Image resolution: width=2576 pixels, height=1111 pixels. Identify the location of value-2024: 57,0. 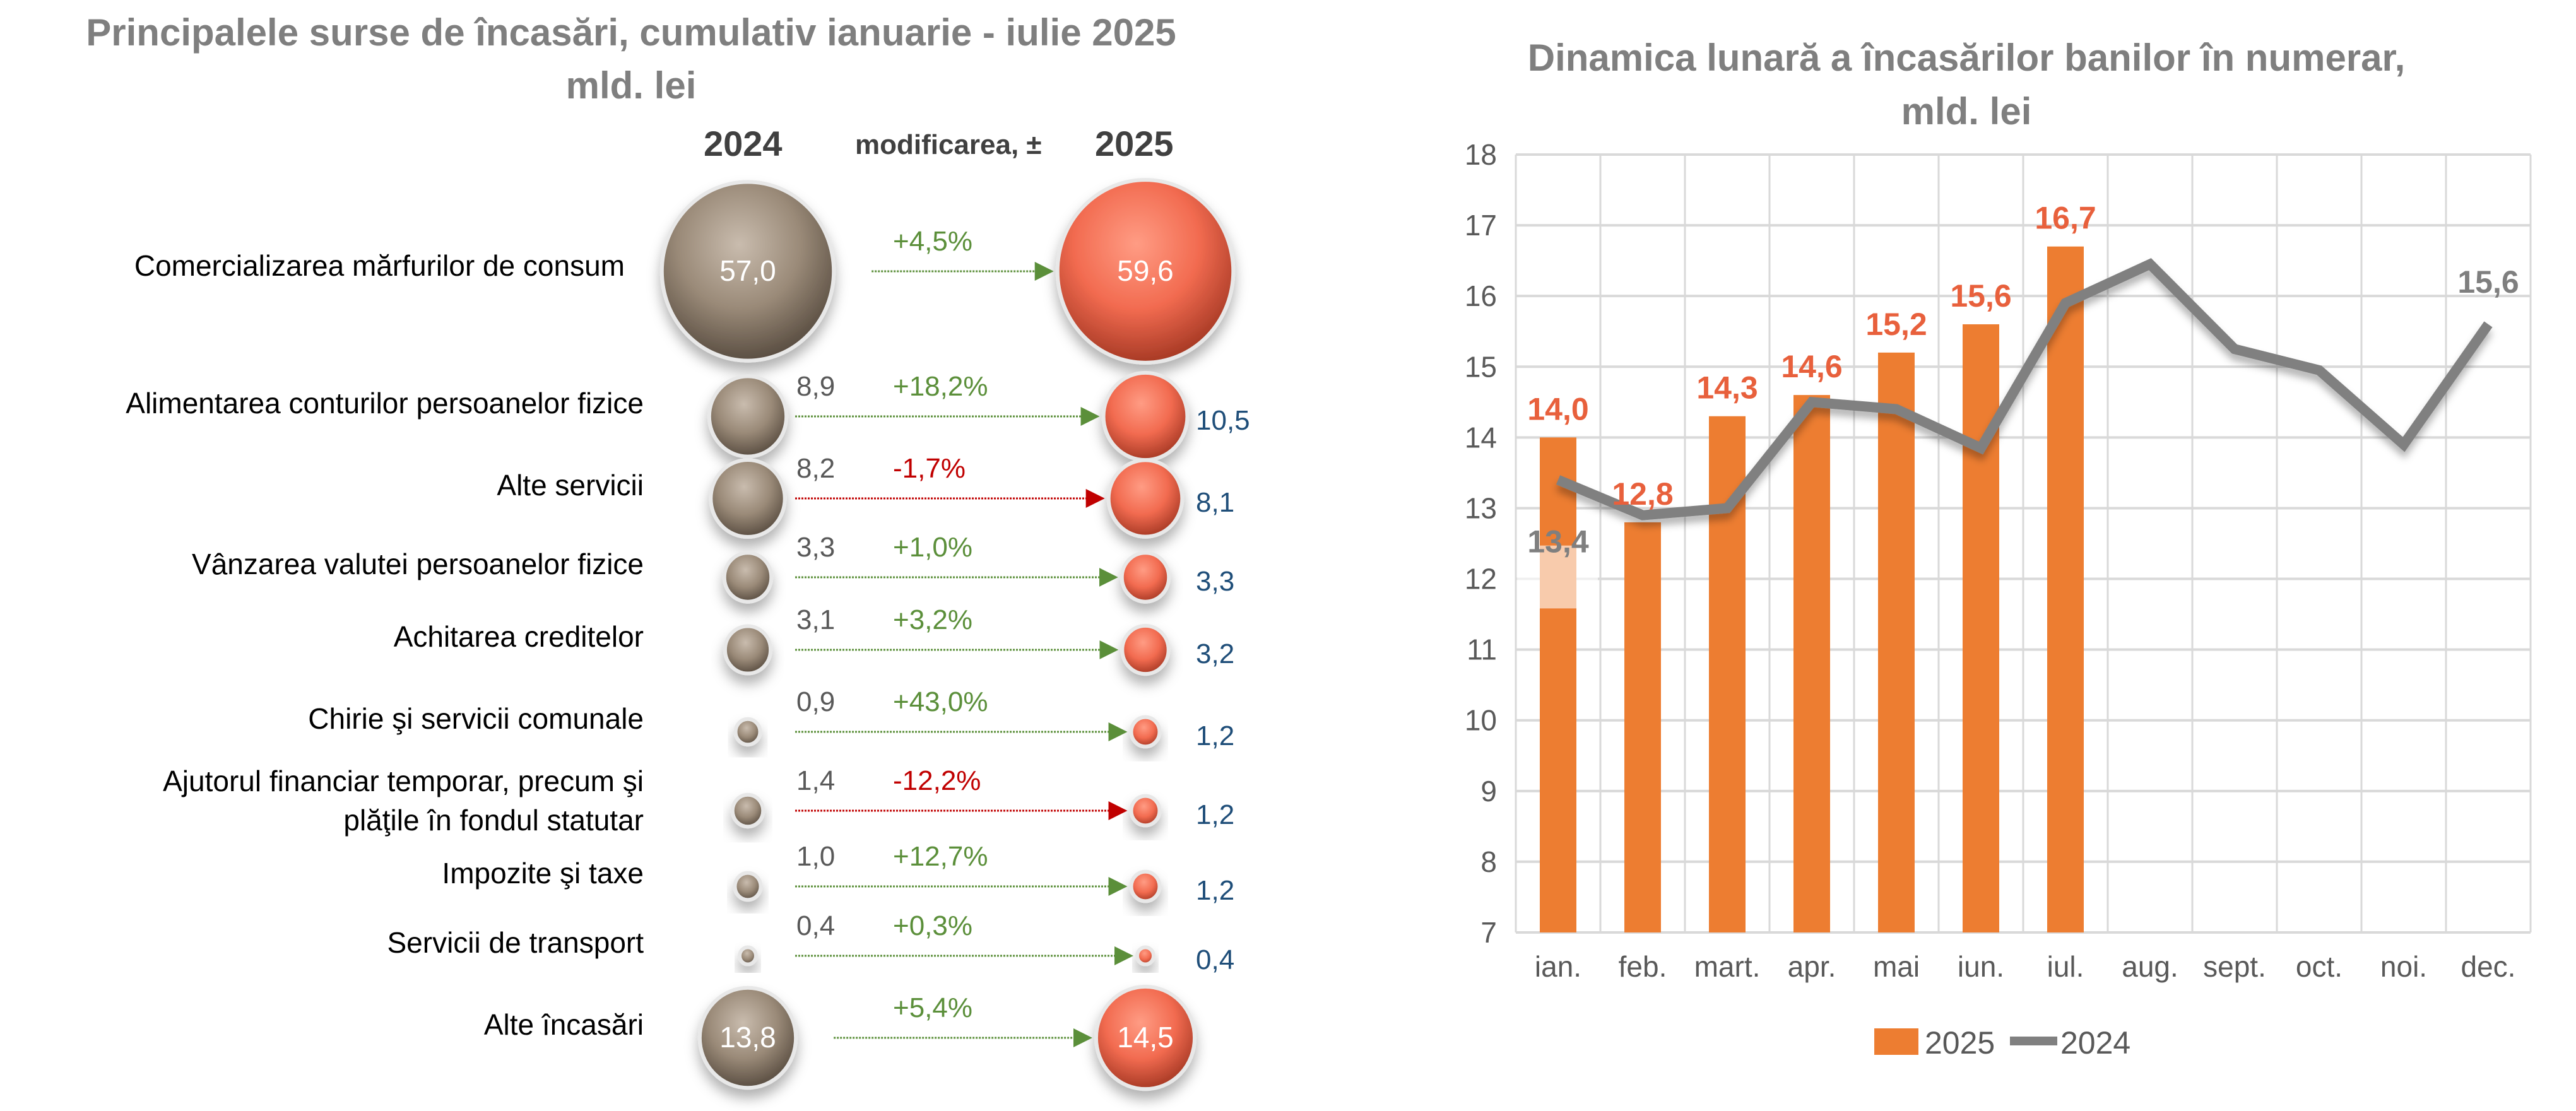
(748, 270).